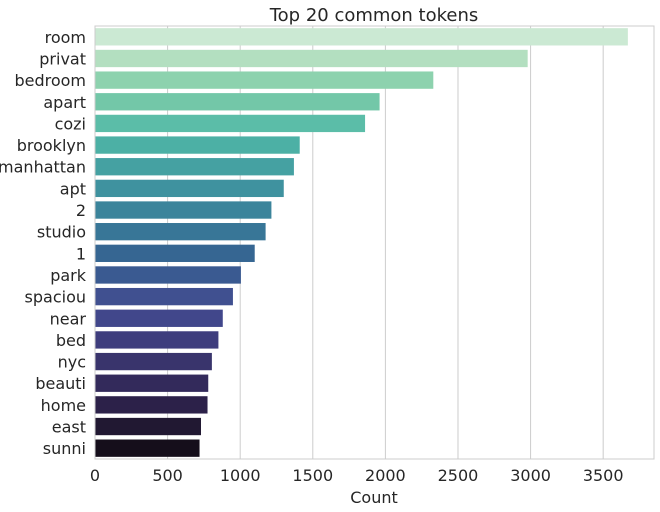  Describe the element at coordinates (167, 475) in the screenshot. I see `x-tick-label: 500` at that location.